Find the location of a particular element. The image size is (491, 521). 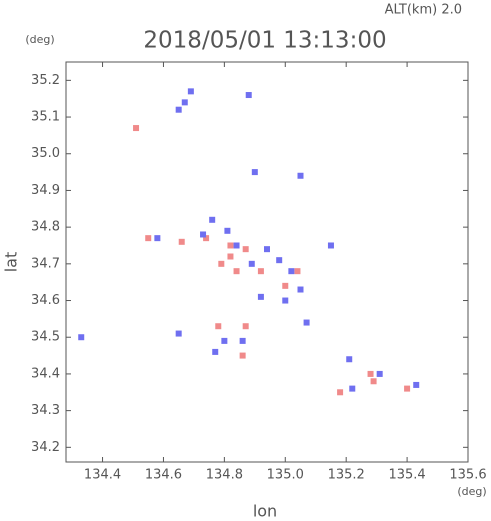

y-axis-label: lat is located at coordinates (11, 262).